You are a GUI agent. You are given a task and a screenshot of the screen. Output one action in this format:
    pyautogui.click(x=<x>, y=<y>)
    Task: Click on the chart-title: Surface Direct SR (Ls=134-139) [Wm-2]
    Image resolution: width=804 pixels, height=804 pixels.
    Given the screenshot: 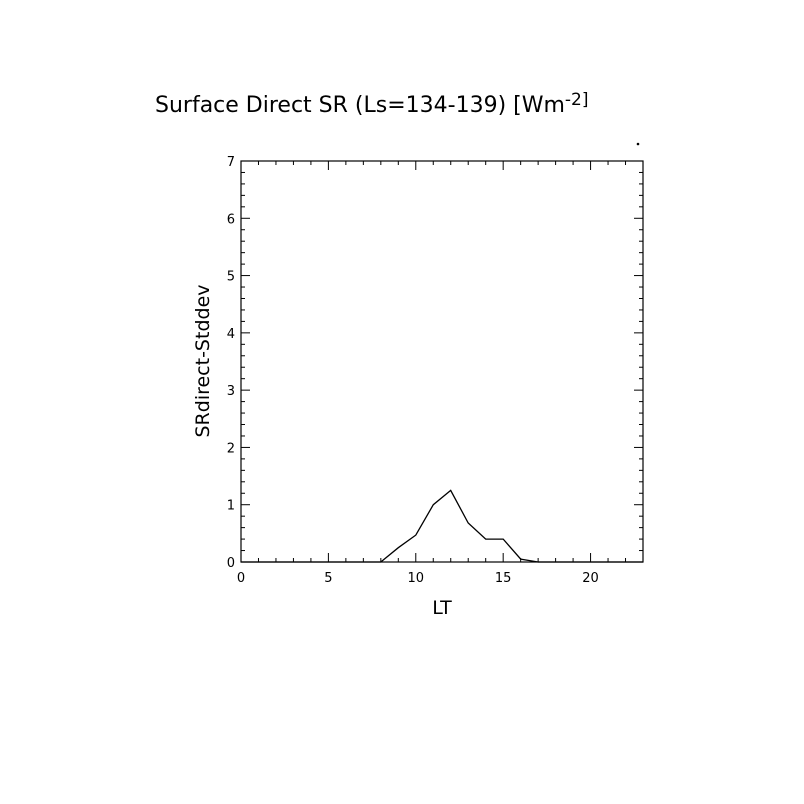 What is the action you would take?
    pyautogui.click(x=372, y=104)
    